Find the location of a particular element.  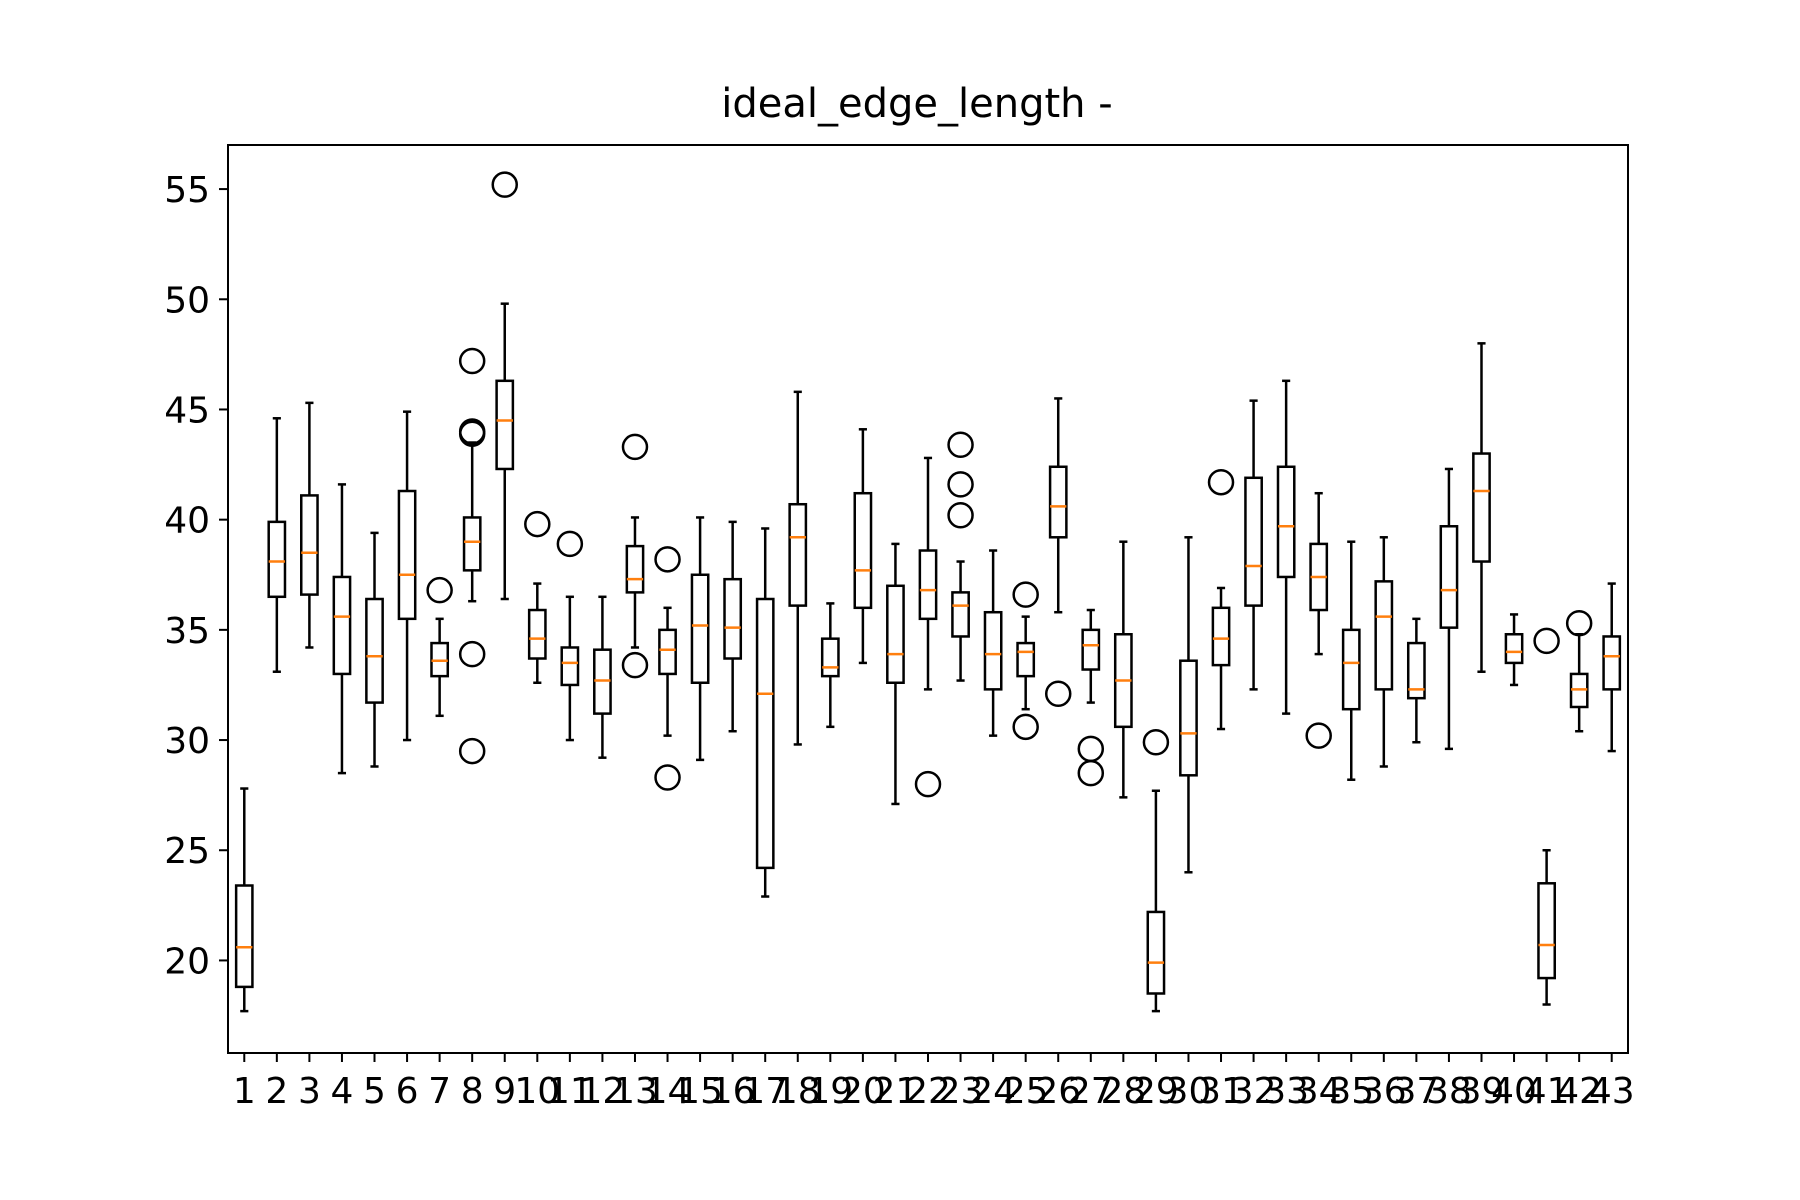

x-tick-label: 25 is located at coordinates (1026, 1091).